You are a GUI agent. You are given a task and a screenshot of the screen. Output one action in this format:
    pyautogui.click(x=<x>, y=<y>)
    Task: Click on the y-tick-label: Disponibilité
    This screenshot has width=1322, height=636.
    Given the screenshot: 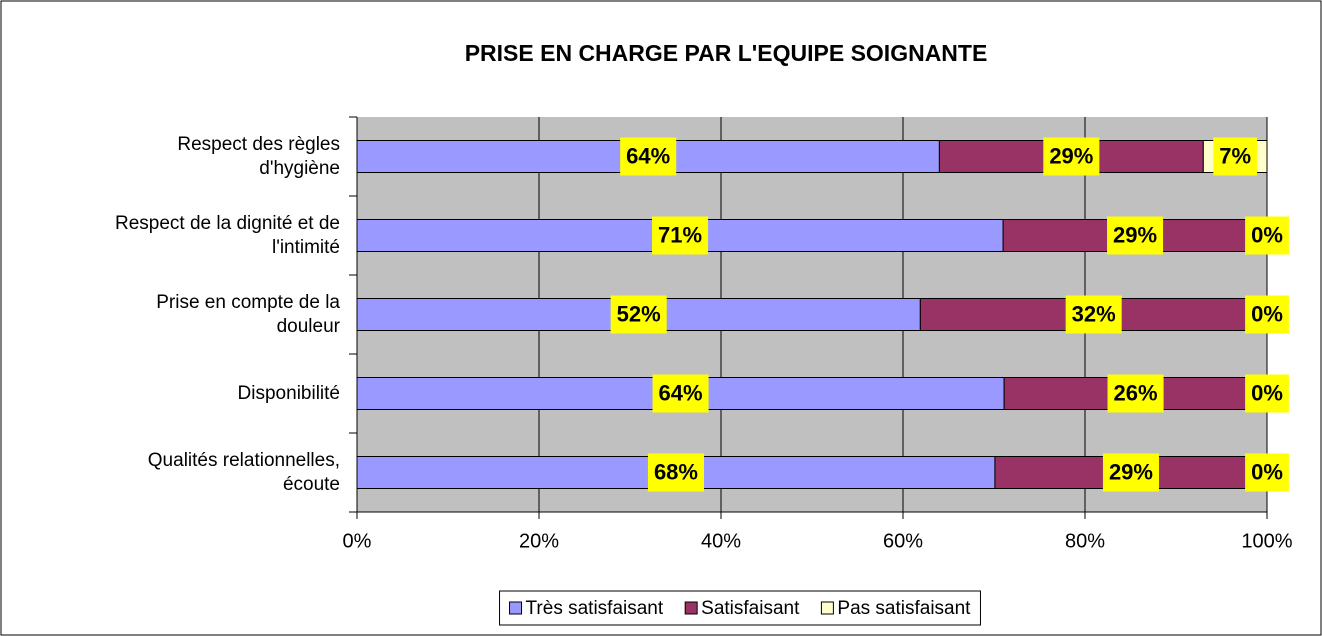 What is the action you would take?
    pyautogui.click(x=288, y=393)
    